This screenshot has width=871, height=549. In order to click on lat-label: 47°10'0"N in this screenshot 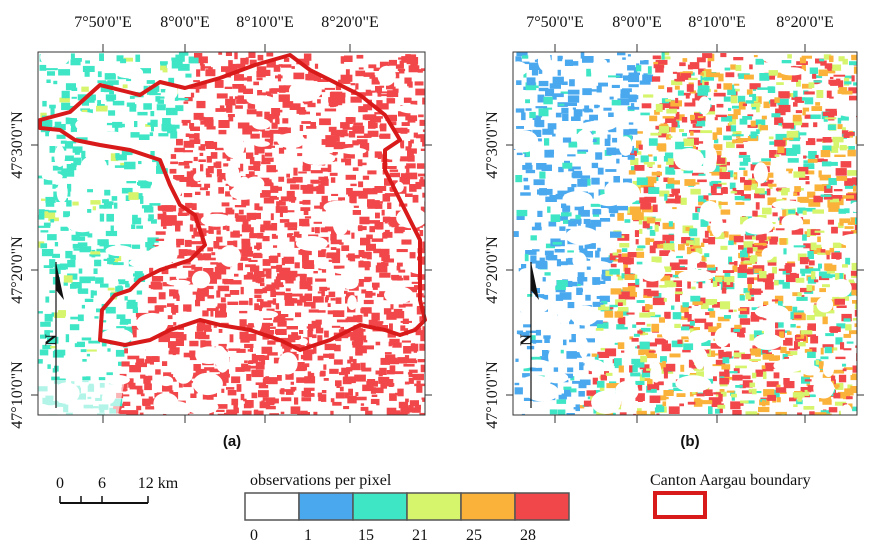, I will do `click(492, 395)`.